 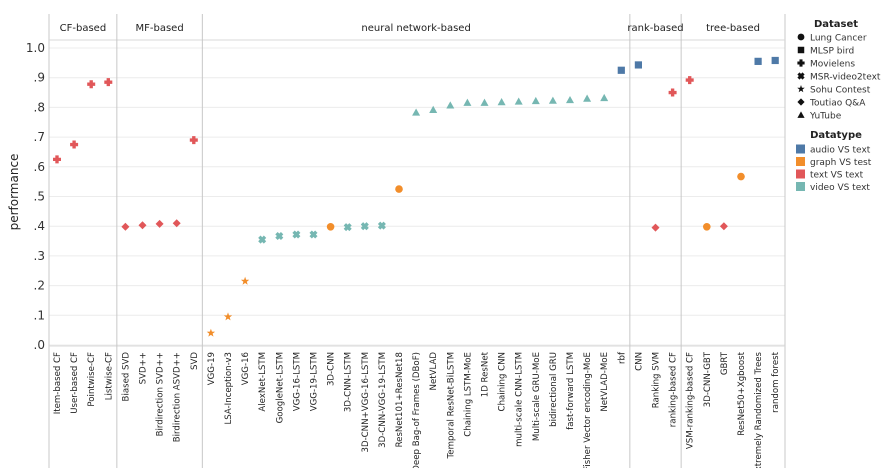 What do you see at coordinates (313, 234) in the screenshot?
I see `data-point-vgg-19-lstm` at bounding box center [313, 234].